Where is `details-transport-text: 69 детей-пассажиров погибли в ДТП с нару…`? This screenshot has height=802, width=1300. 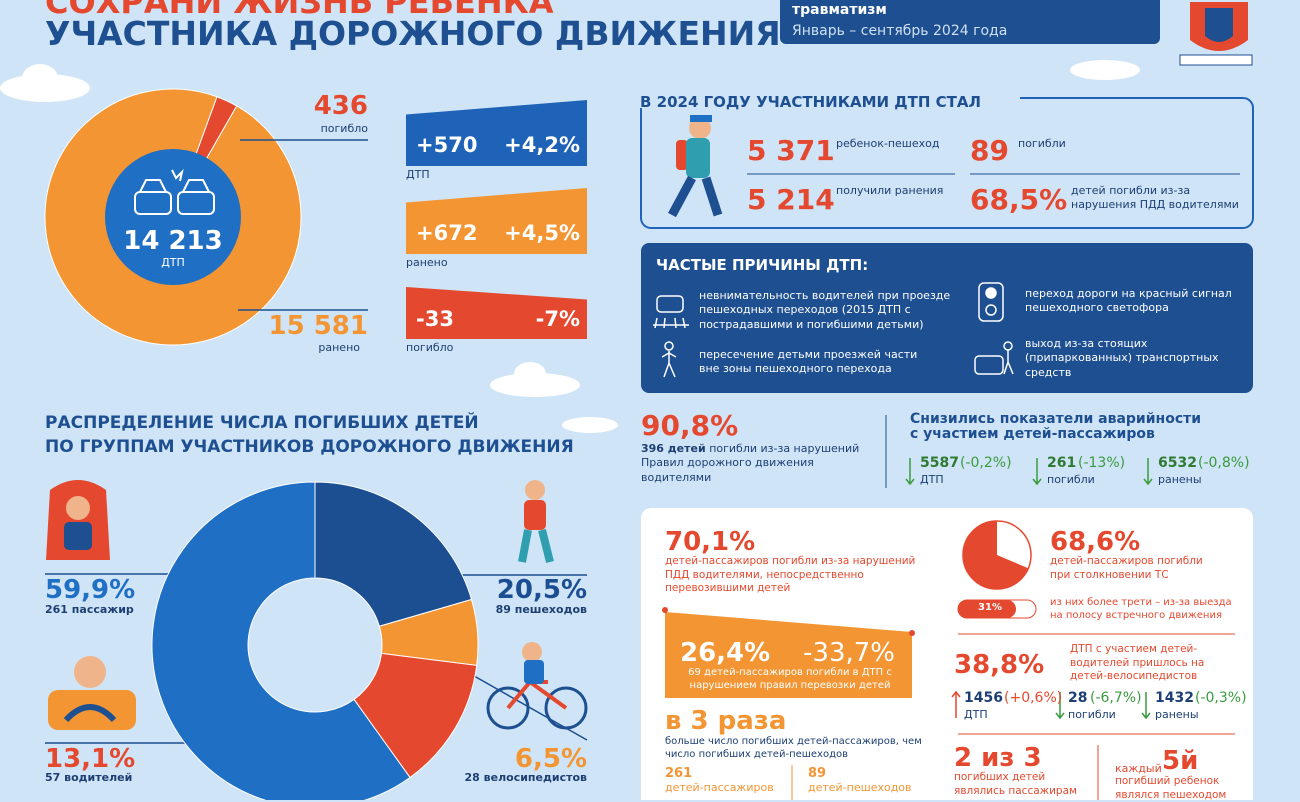 details-transport-text: 69 детей-пассажиров погибли в ДТП с нару… is located at coordinates (790, 679).